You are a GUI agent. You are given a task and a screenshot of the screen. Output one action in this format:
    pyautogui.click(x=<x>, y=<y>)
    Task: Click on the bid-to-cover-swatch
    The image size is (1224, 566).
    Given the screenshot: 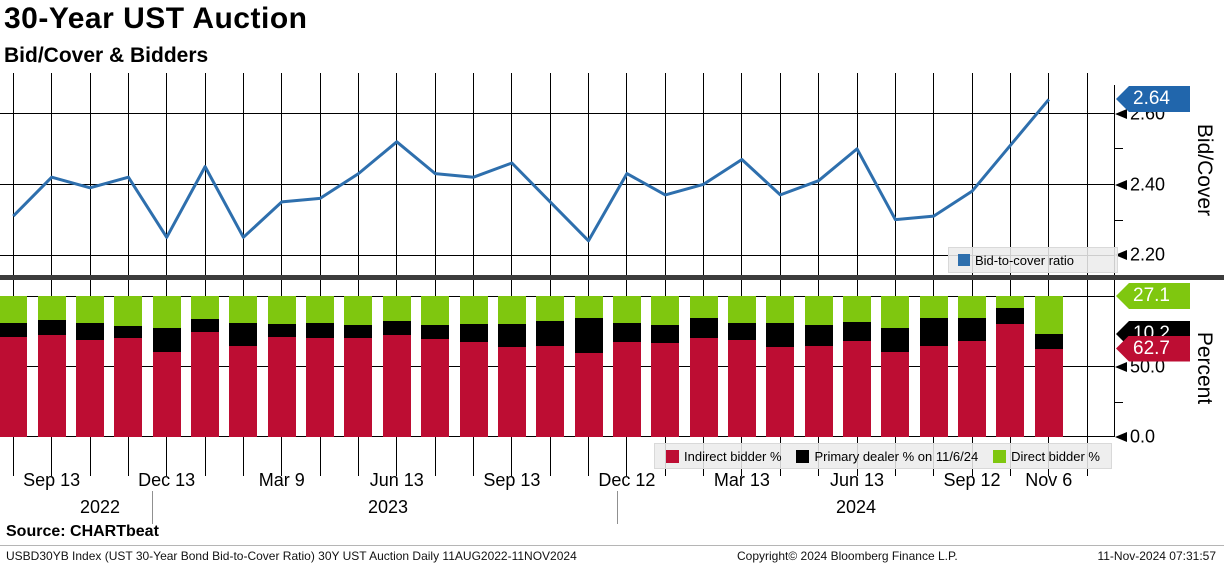 What is the action you would take?
    pyautogui.click(x=964, y=260)
    